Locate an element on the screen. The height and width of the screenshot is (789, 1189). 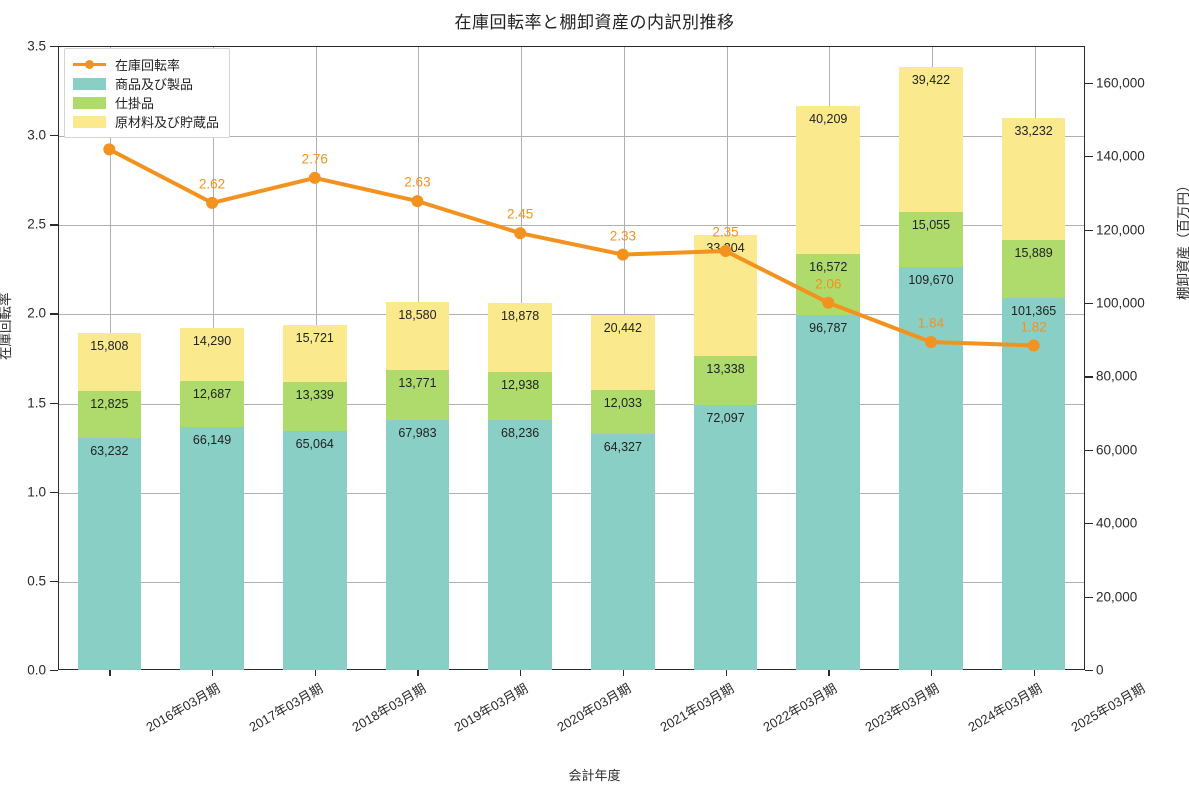
bar-segment-value-label: 15,055 is located at coordinates (931, 225).